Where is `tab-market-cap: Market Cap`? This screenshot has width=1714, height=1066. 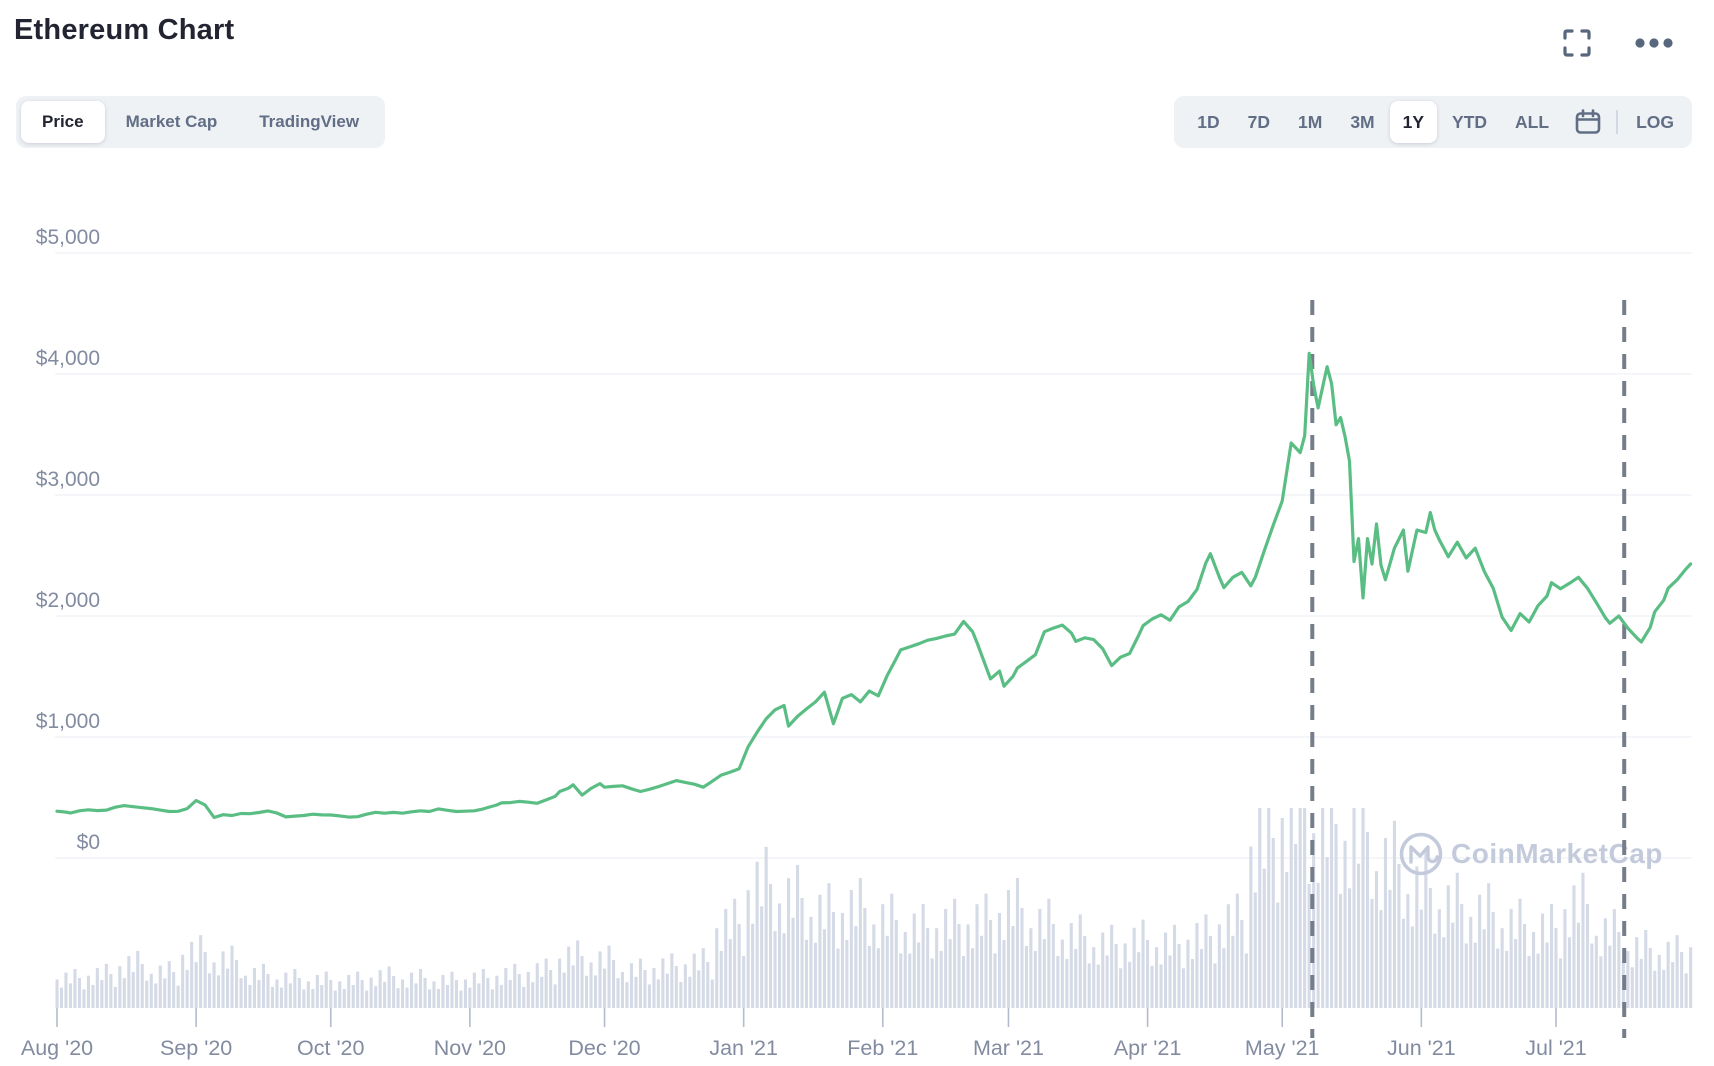
tab-market-cap: Market Cap is located at coordinates (172, 122).